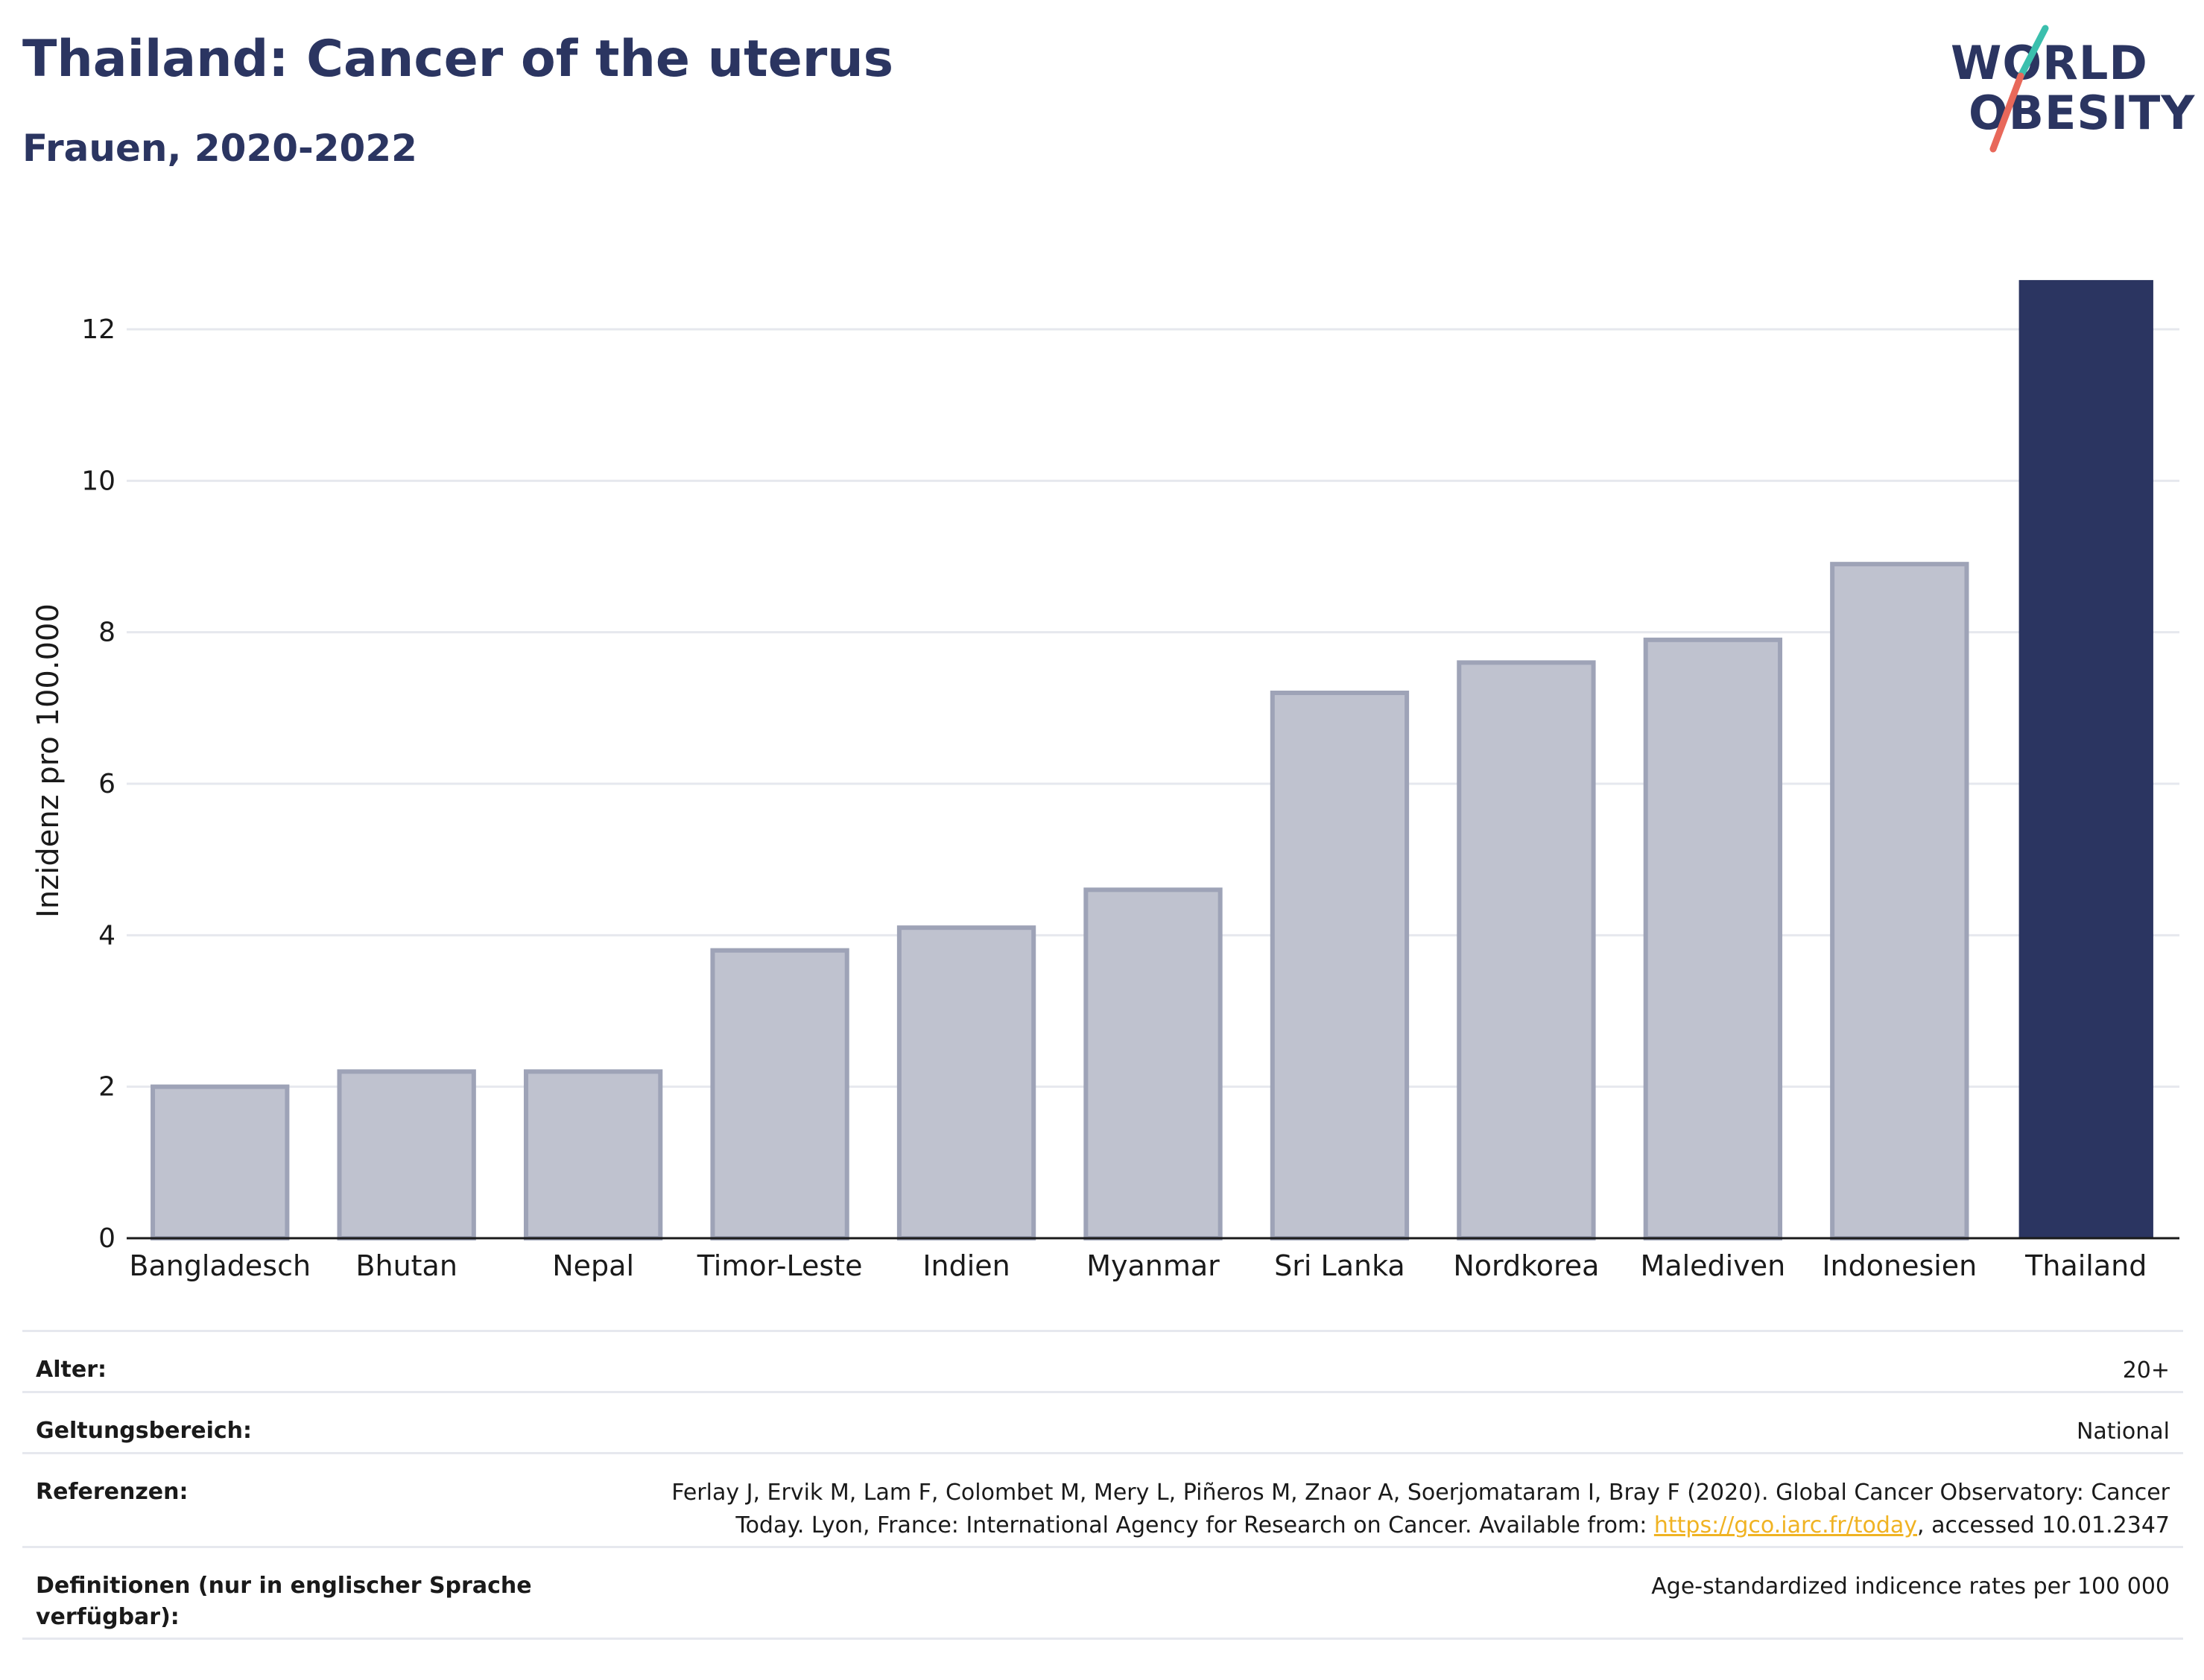  Describe the element at coordinates (220, 1162) in the screenshot. I see `bar-bangladesch` at that location.